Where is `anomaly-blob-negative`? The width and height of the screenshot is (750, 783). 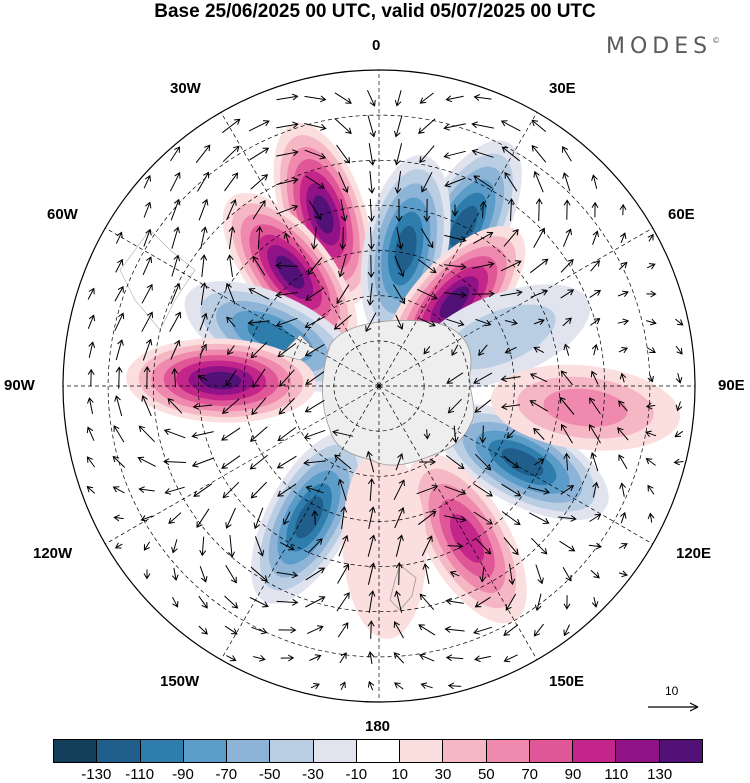 anomaly-blob-negative is located at coordinates (272, 336).